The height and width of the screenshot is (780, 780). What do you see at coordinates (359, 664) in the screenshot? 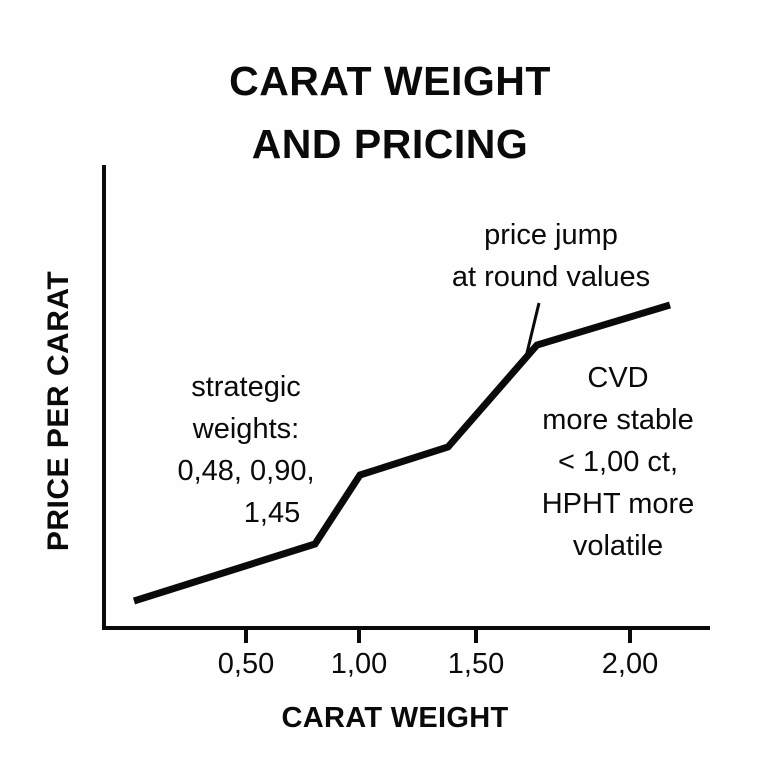
I see `x-tick-label: 1,00` at bounding box center [359, 664].